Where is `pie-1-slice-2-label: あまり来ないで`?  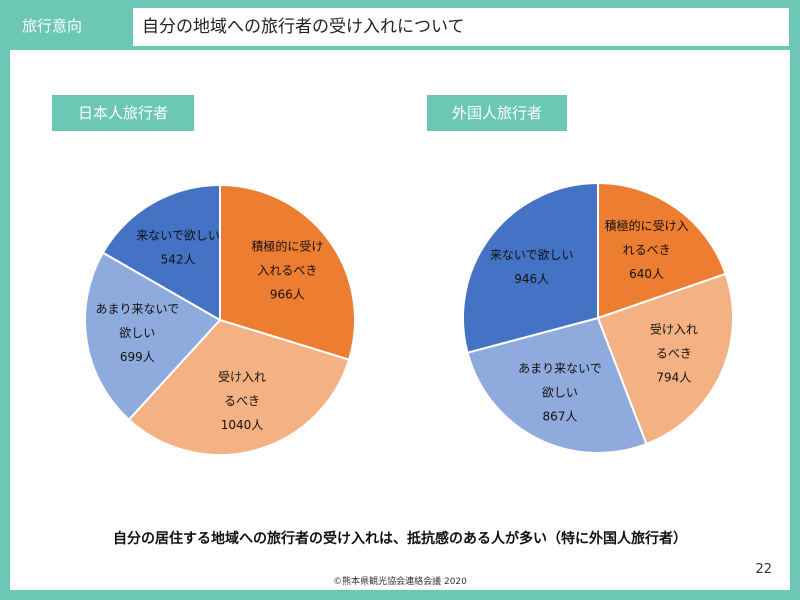
pie-1-slice-2-label: あまり来ないで is located at coordinates (560, 369).